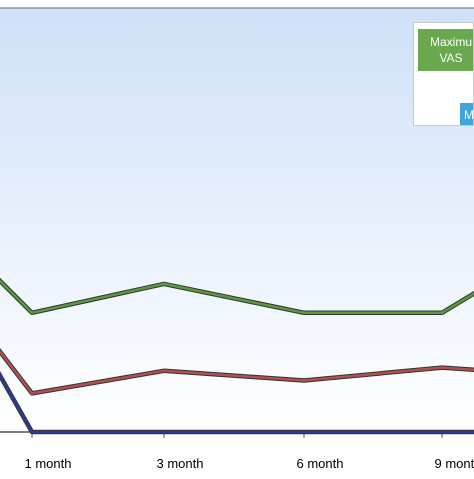  I want to click on x-tick-label: 6 month, so click(320, 463).